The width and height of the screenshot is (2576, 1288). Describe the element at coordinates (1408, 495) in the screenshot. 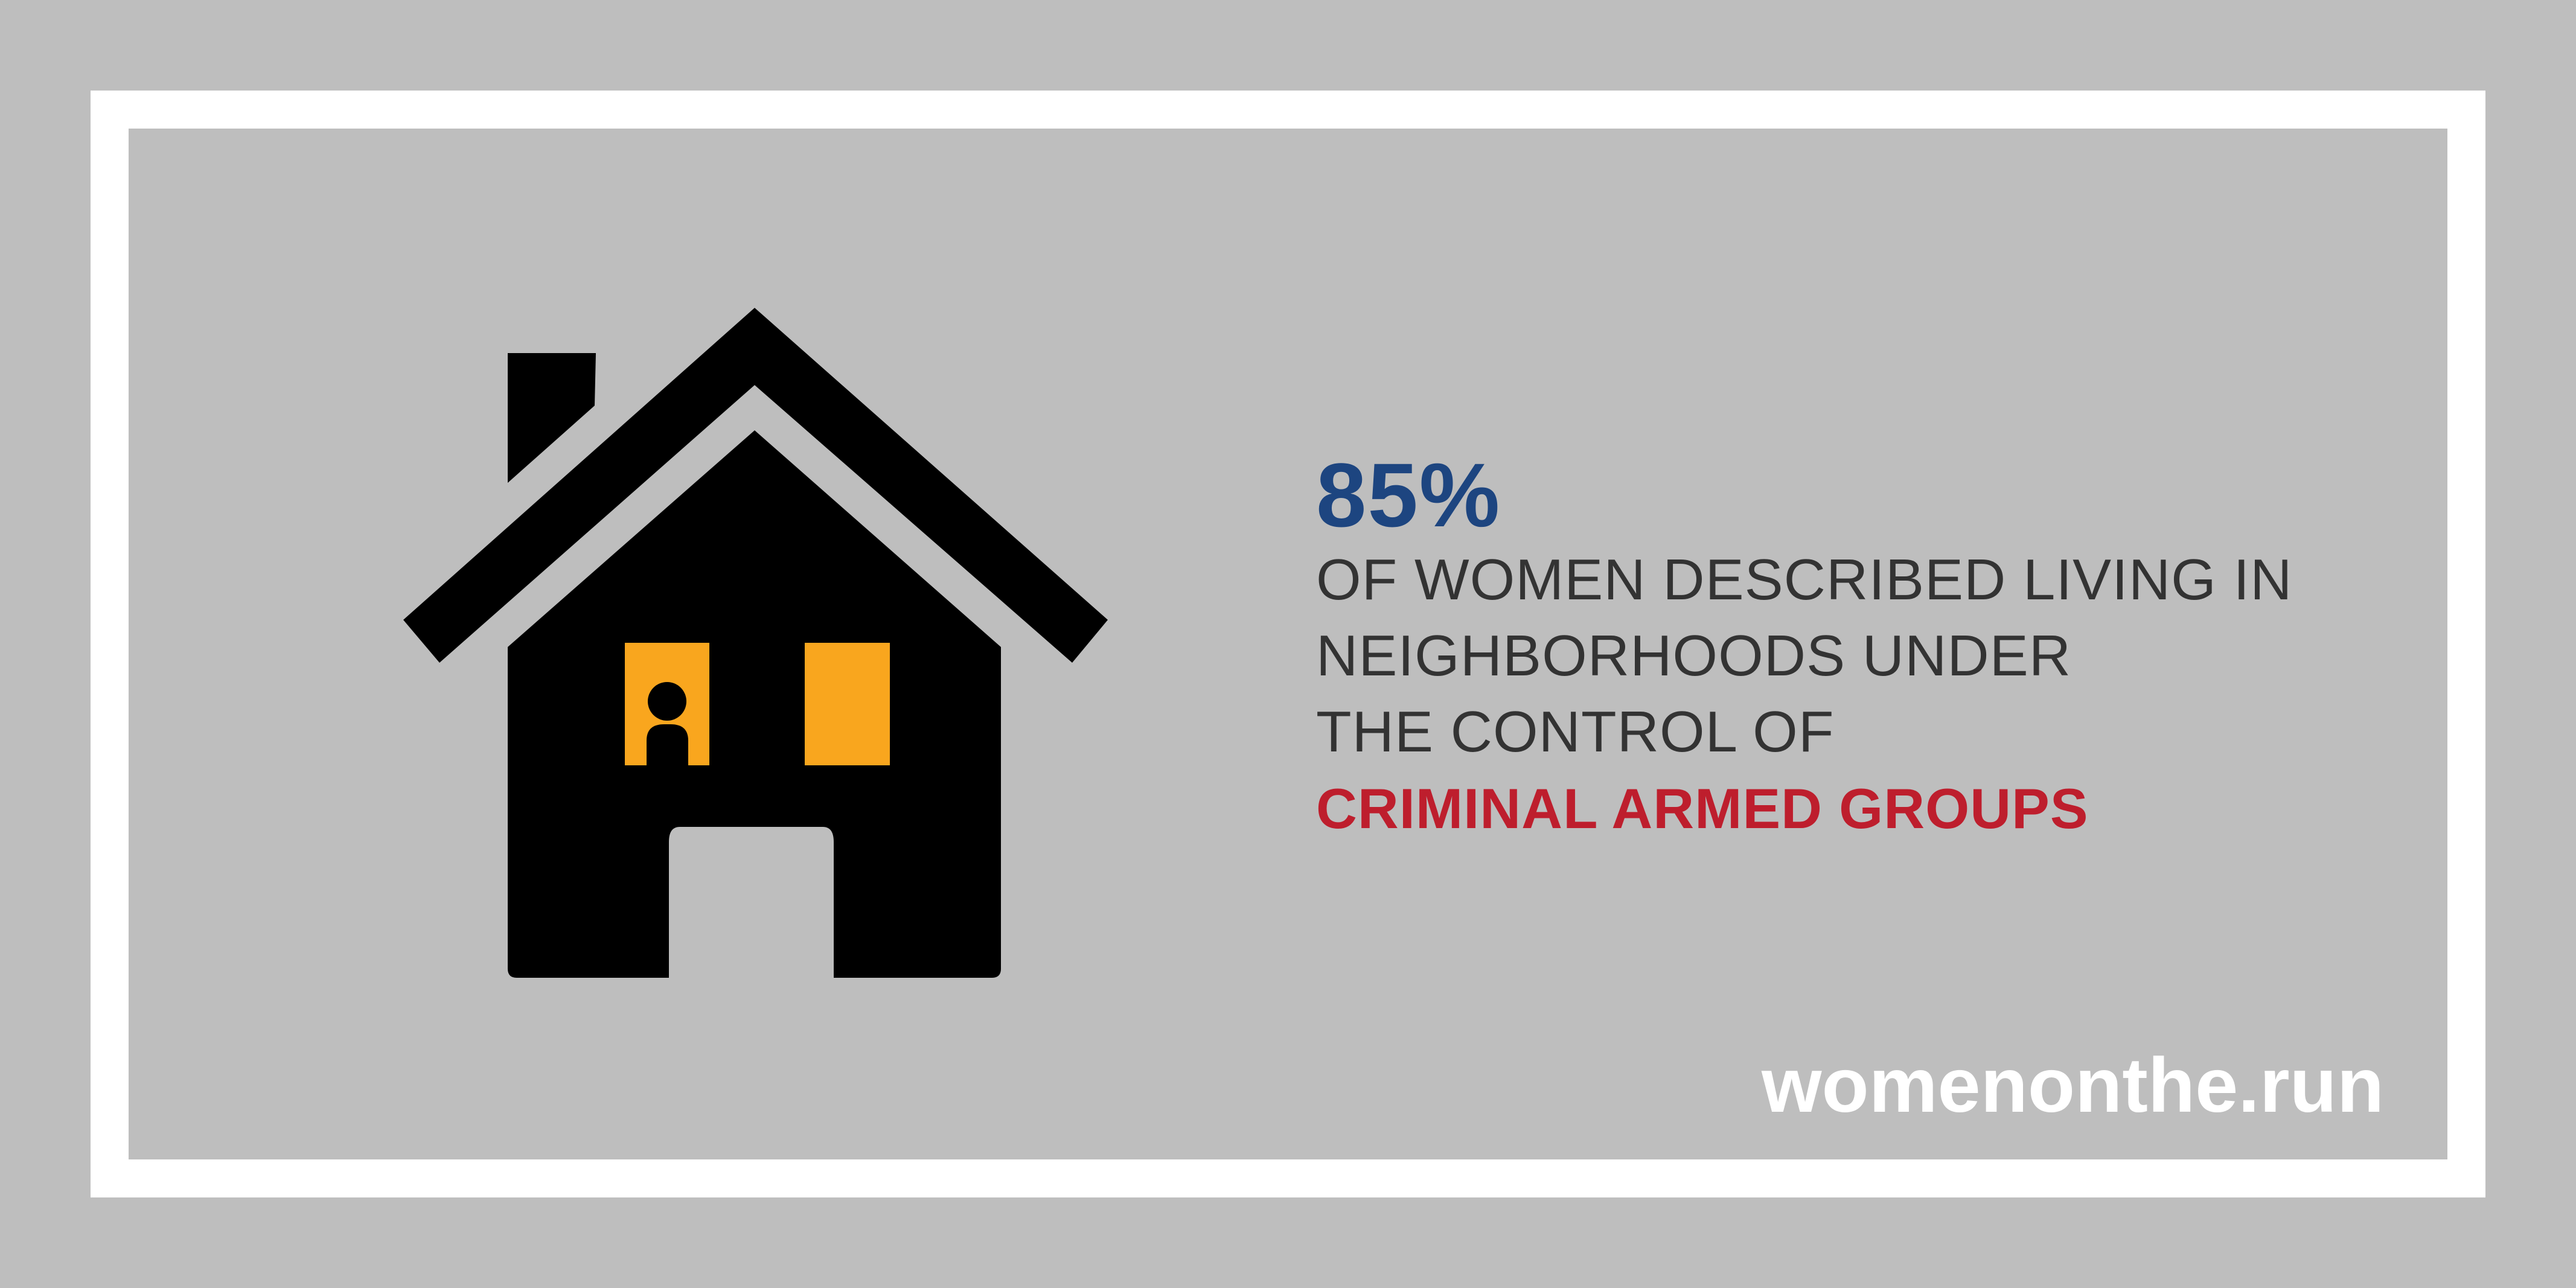

I see `statistic-percent: 85%` at that location.